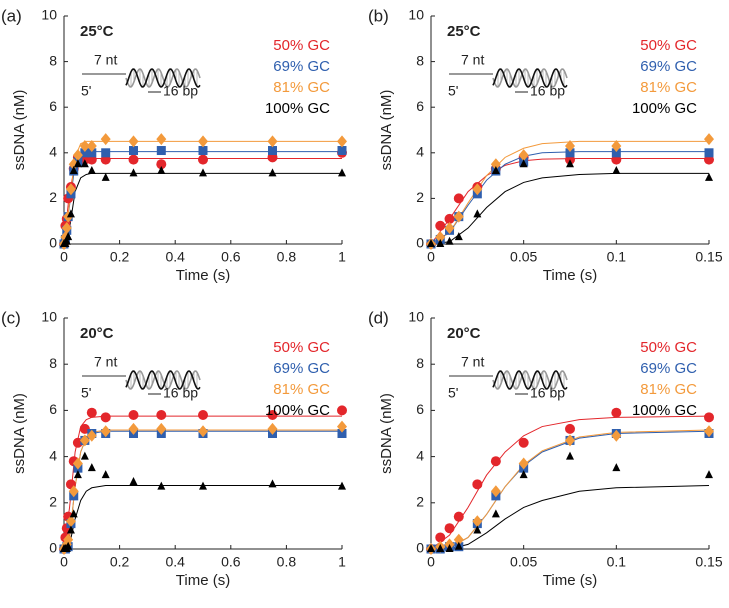 The width and height of the screenshot is (729, 608). What do you see at coordinates (11, 317) in the screenshot?
I see `panel-label: (c)` at bounding box center [11, 317].